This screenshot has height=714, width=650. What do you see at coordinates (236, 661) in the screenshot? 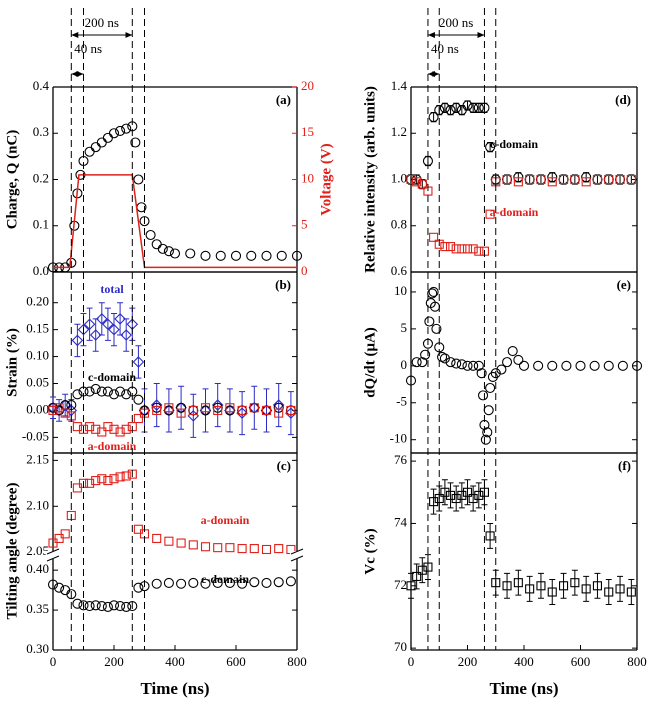
I see `x-tick-label: 600` at bounding box center [236, 661].